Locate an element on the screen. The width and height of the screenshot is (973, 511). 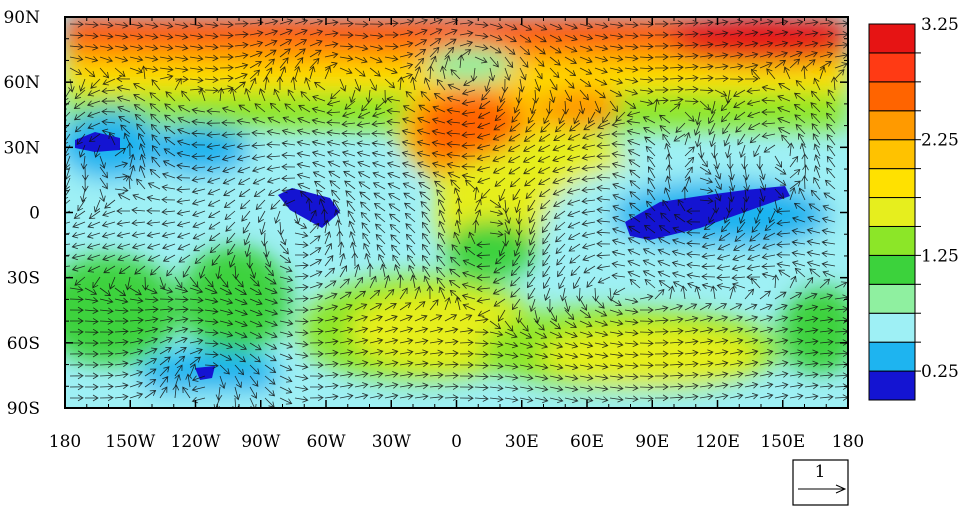
lat-tick-label: 30N is located at coordinates (21, 148).